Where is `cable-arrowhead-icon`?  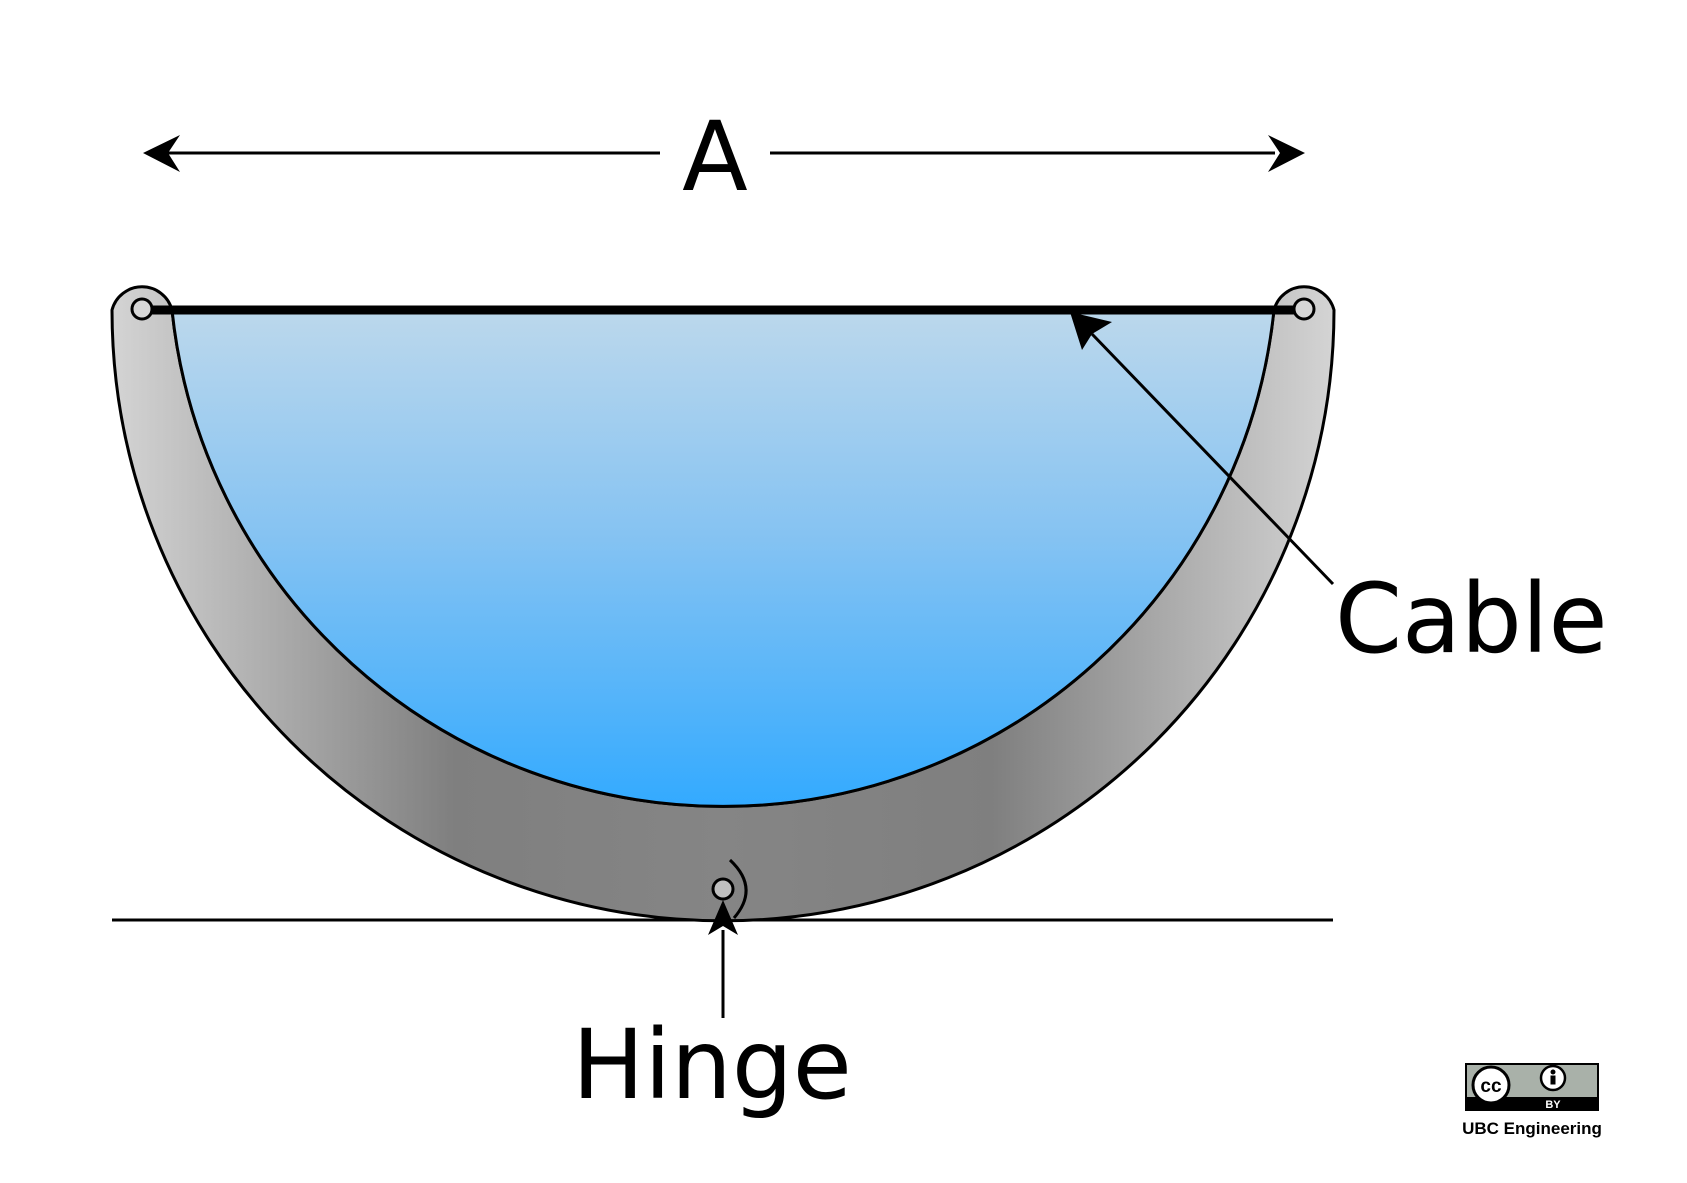 cable-arrowhead-icon is located at coordinates (1091, 331).